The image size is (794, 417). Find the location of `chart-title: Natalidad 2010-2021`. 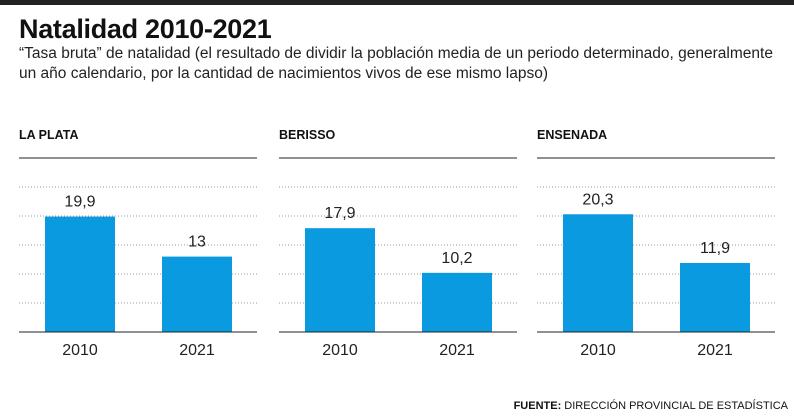

chart-title: Natalidad 2010-2021 is located at coordinates (145, 29).